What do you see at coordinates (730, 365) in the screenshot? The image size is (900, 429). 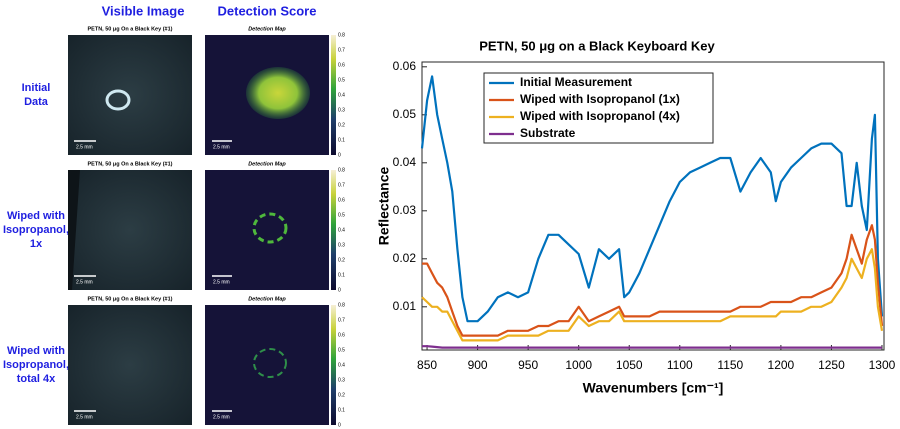 I see `x-tick-label: 1150` at bounding box center [730, 365].